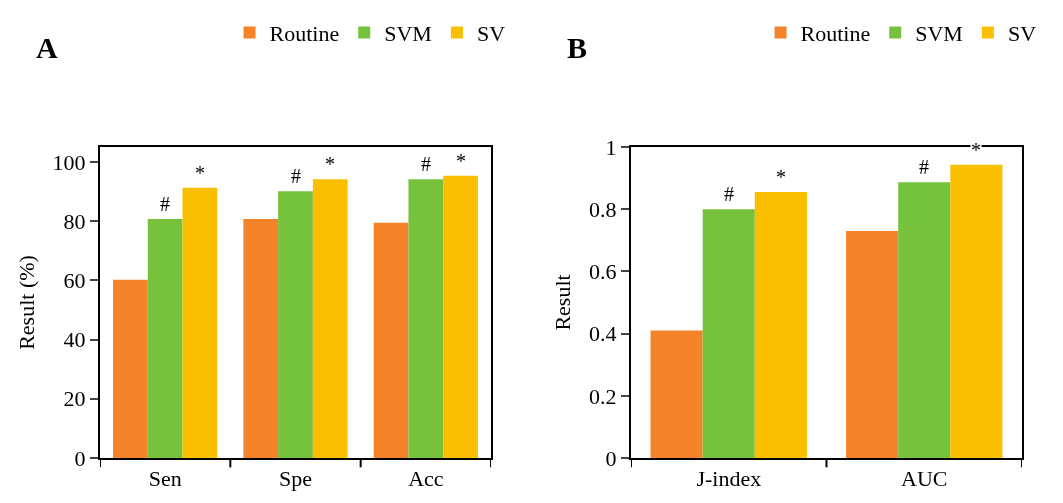 Image resolution: width=1063 pixels, height=503 pixels. I want to click on x-tick-label: Sen, so click(165, 479).